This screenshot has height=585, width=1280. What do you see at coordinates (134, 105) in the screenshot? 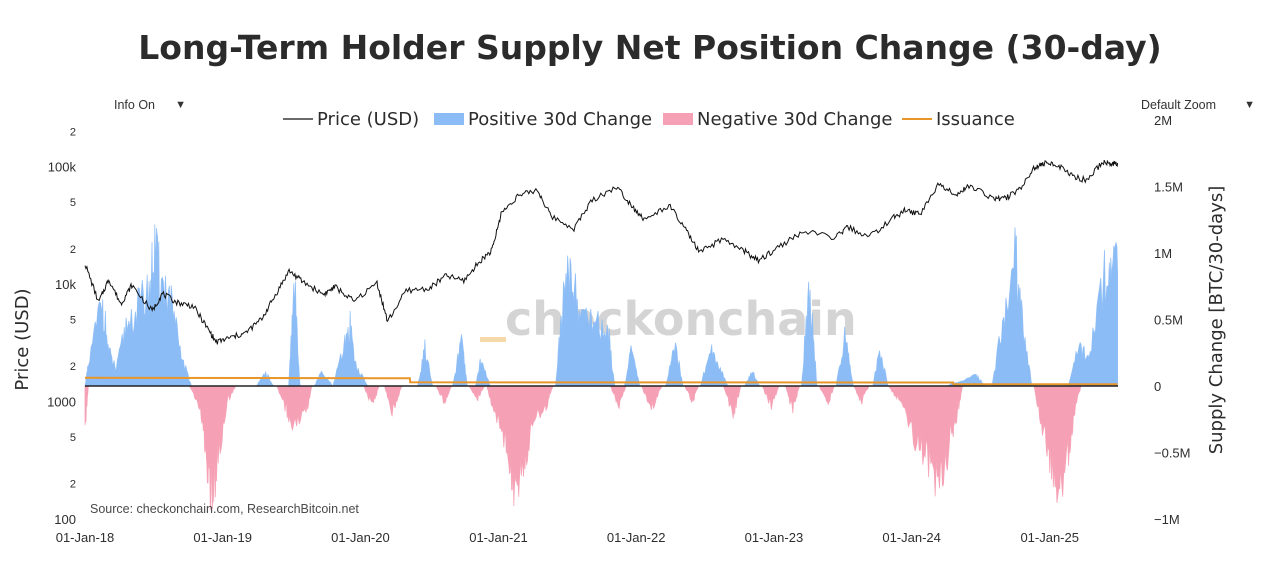
I see `info-toggle-label: Info On` at bounding box center [134, 105].